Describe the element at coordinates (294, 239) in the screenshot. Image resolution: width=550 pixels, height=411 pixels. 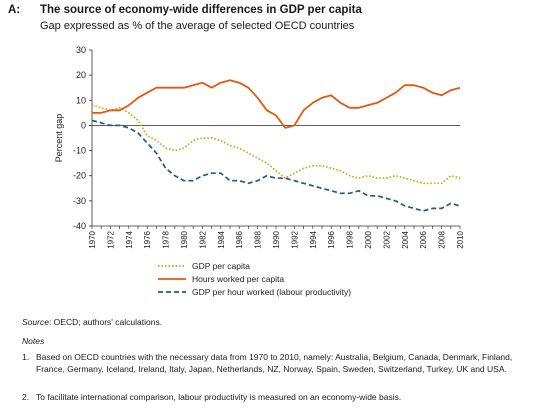
I see `x-tick-label: 1992` at that location.